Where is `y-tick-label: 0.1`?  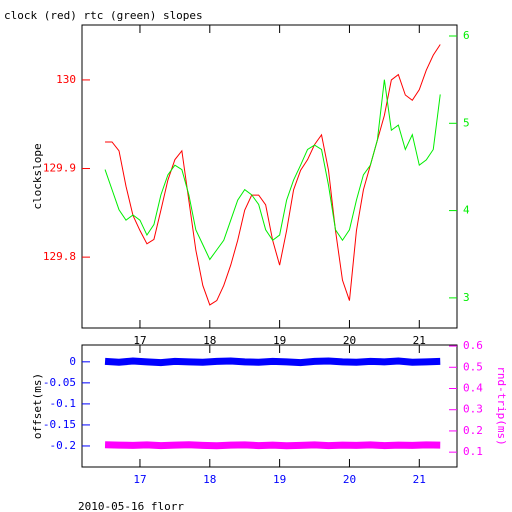 y-tick-label: 0.1 is located at coordinates (473, 451).